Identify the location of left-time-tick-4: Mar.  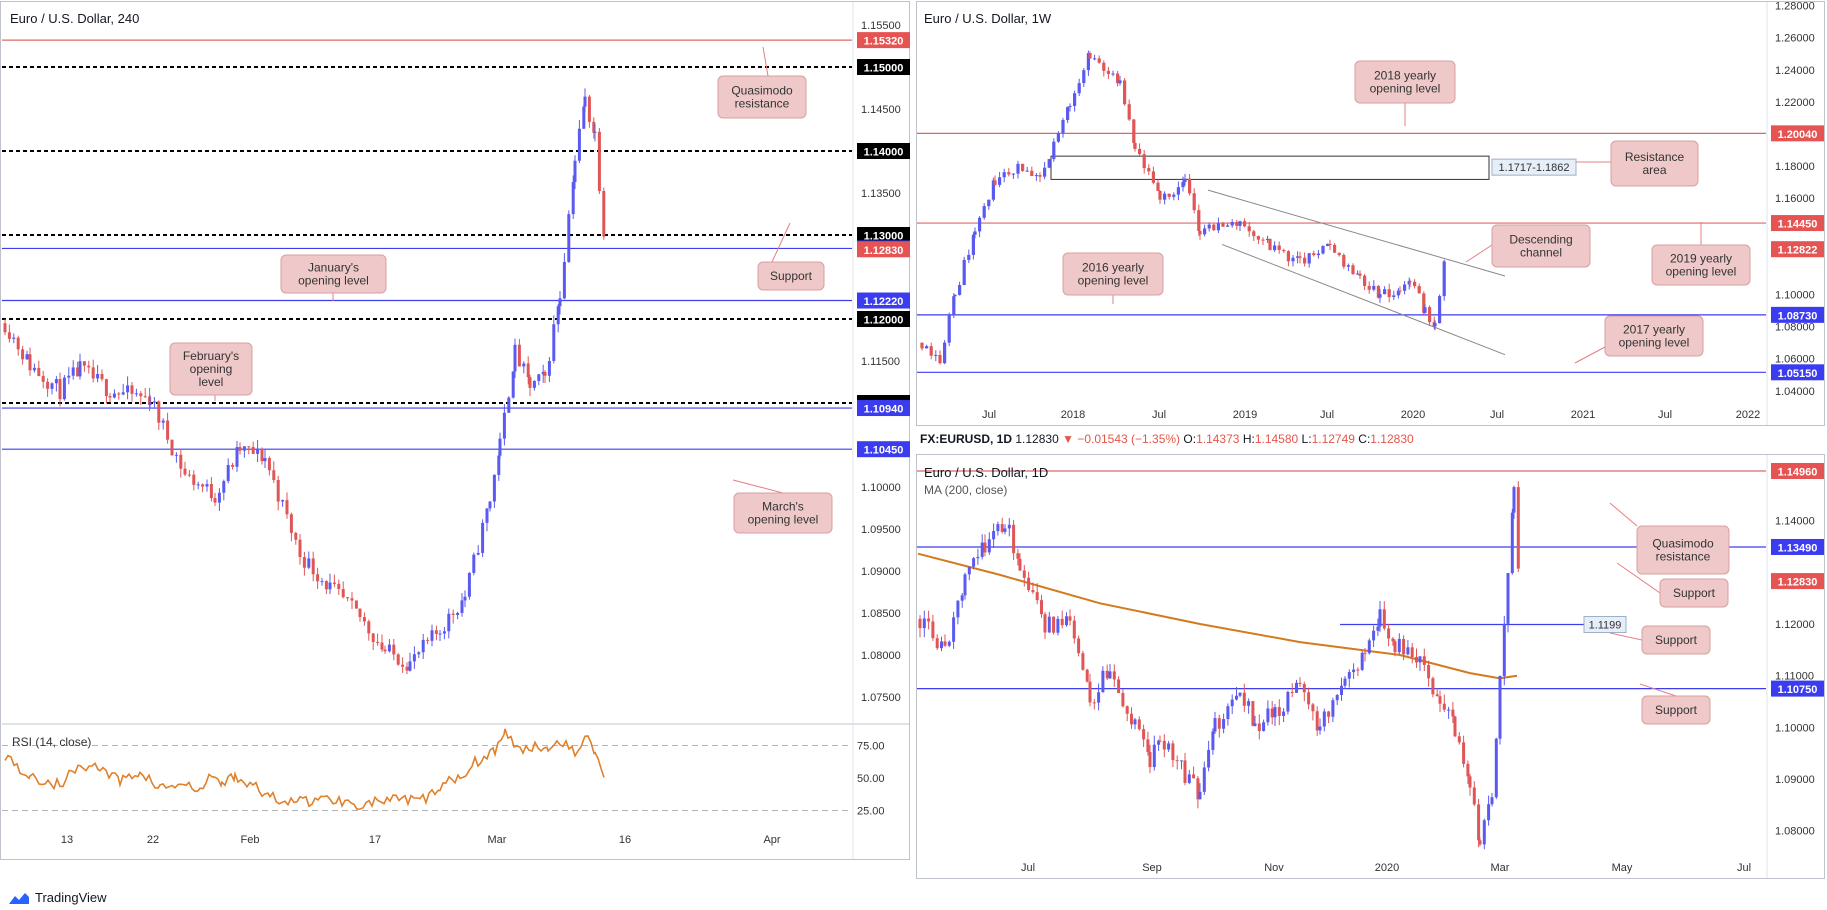
(497, 840).